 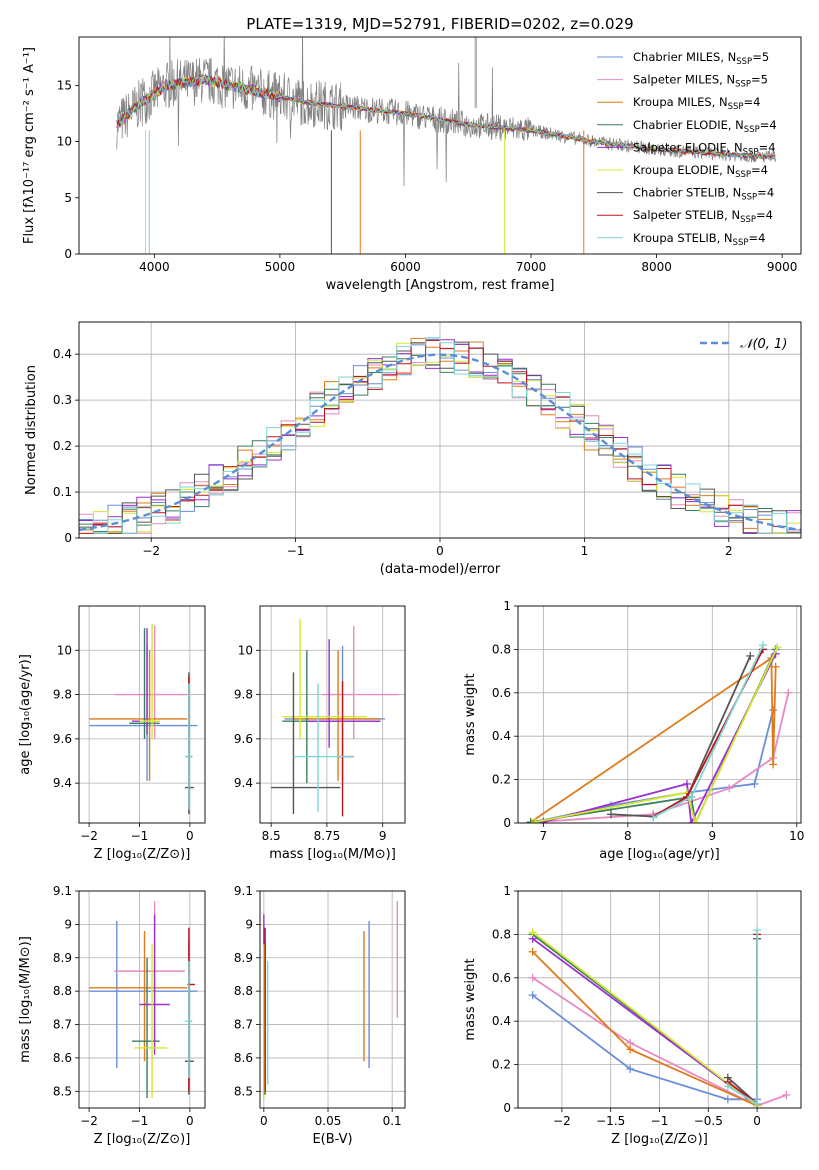 I want to click on age_vs_mass-frame, so click(x=332, y=714).